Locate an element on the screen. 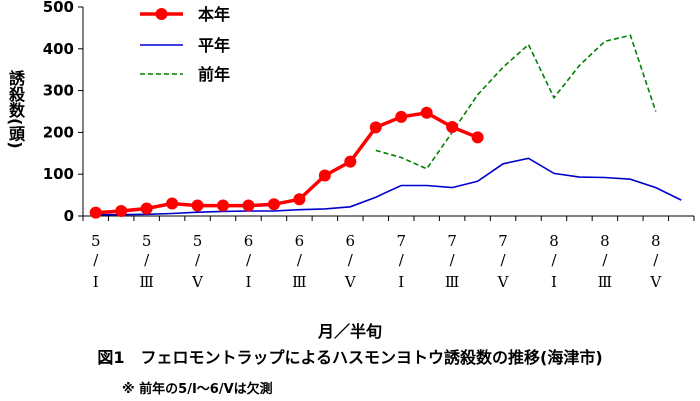 Image resolution: width=700 pixels, height=401 pixels. legend-marker is located at coordinates (161, 14).